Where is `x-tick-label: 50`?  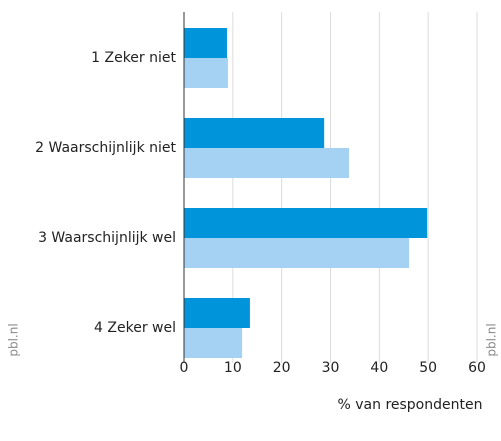 x-tick-label: 50 is located at coordinates (428, 368).